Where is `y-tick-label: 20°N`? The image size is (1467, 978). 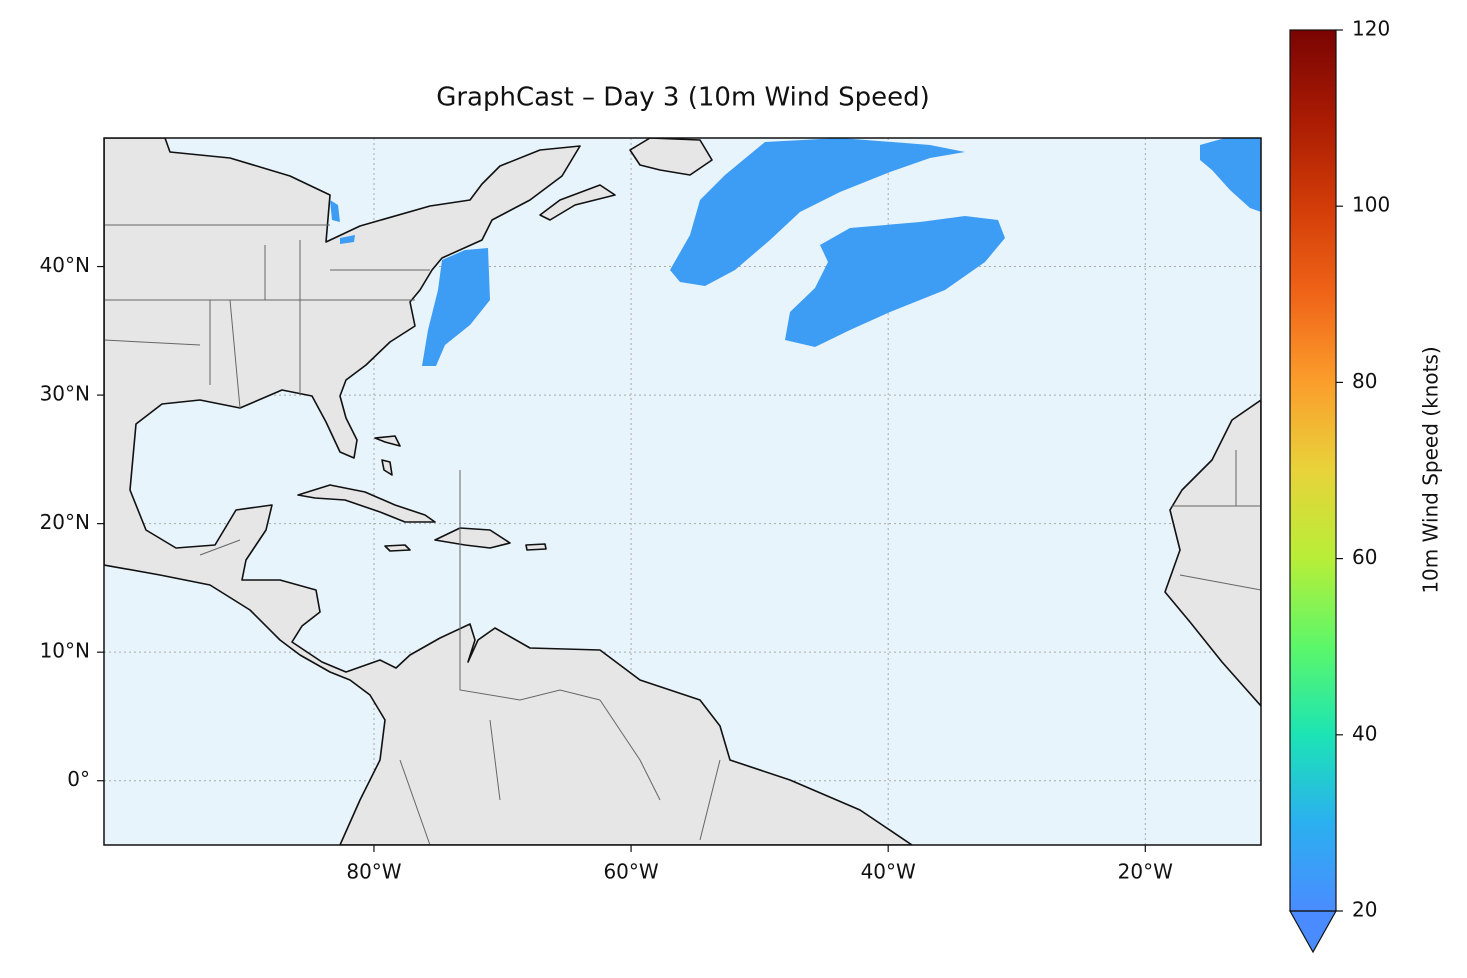
y-tick-label: 20°N is located at coordinates (65, 522).